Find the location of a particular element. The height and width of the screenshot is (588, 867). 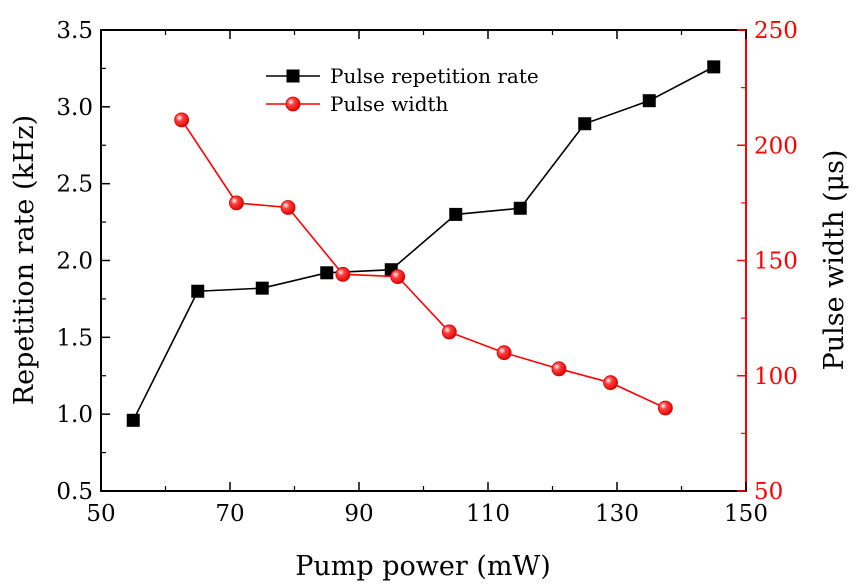

right-y-tick-label: 100 is located at coordinates (776, 377).